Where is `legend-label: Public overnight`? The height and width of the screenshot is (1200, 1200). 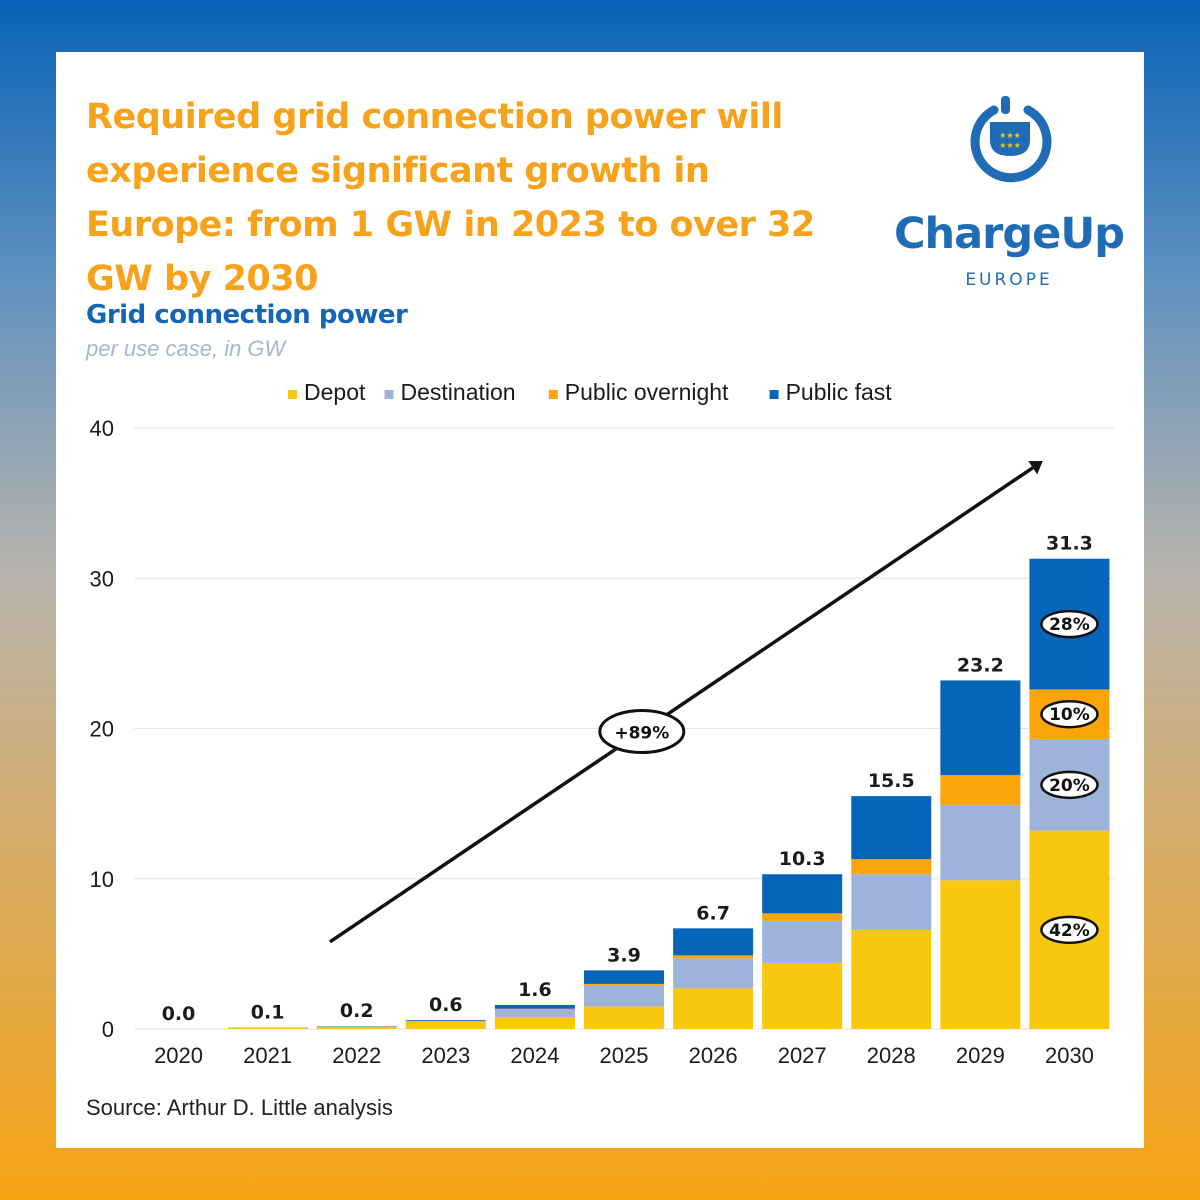
legend-label: Public overnight is located at coordinates (647, 392).